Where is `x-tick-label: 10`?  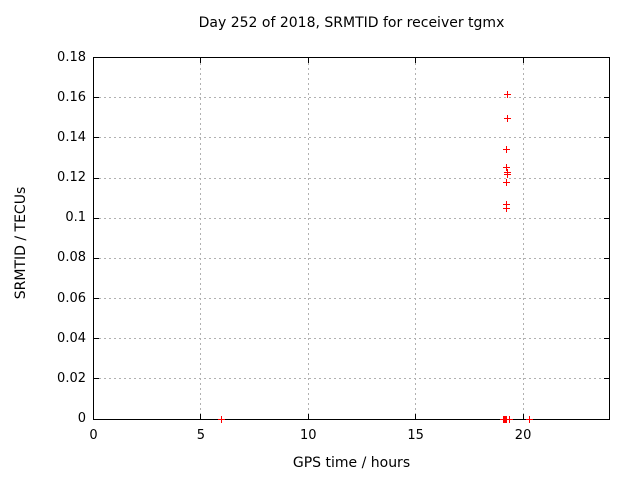 x-tick-label: 10 is located at coordinates (308, 435).